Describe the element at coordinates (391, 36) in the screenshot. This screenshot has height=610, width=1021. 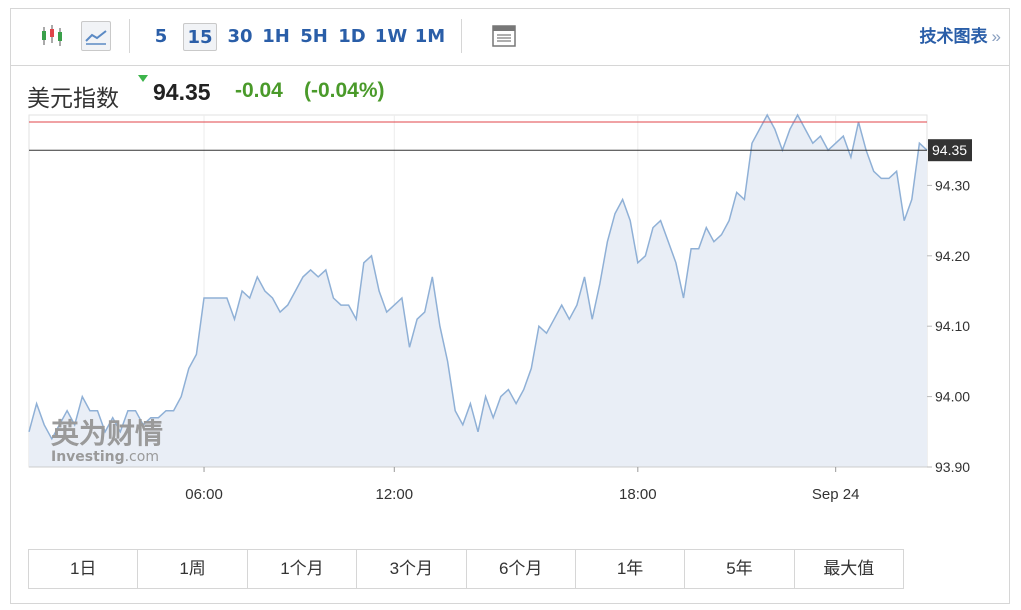
I see `timeframe-1w: 1W` at that location.